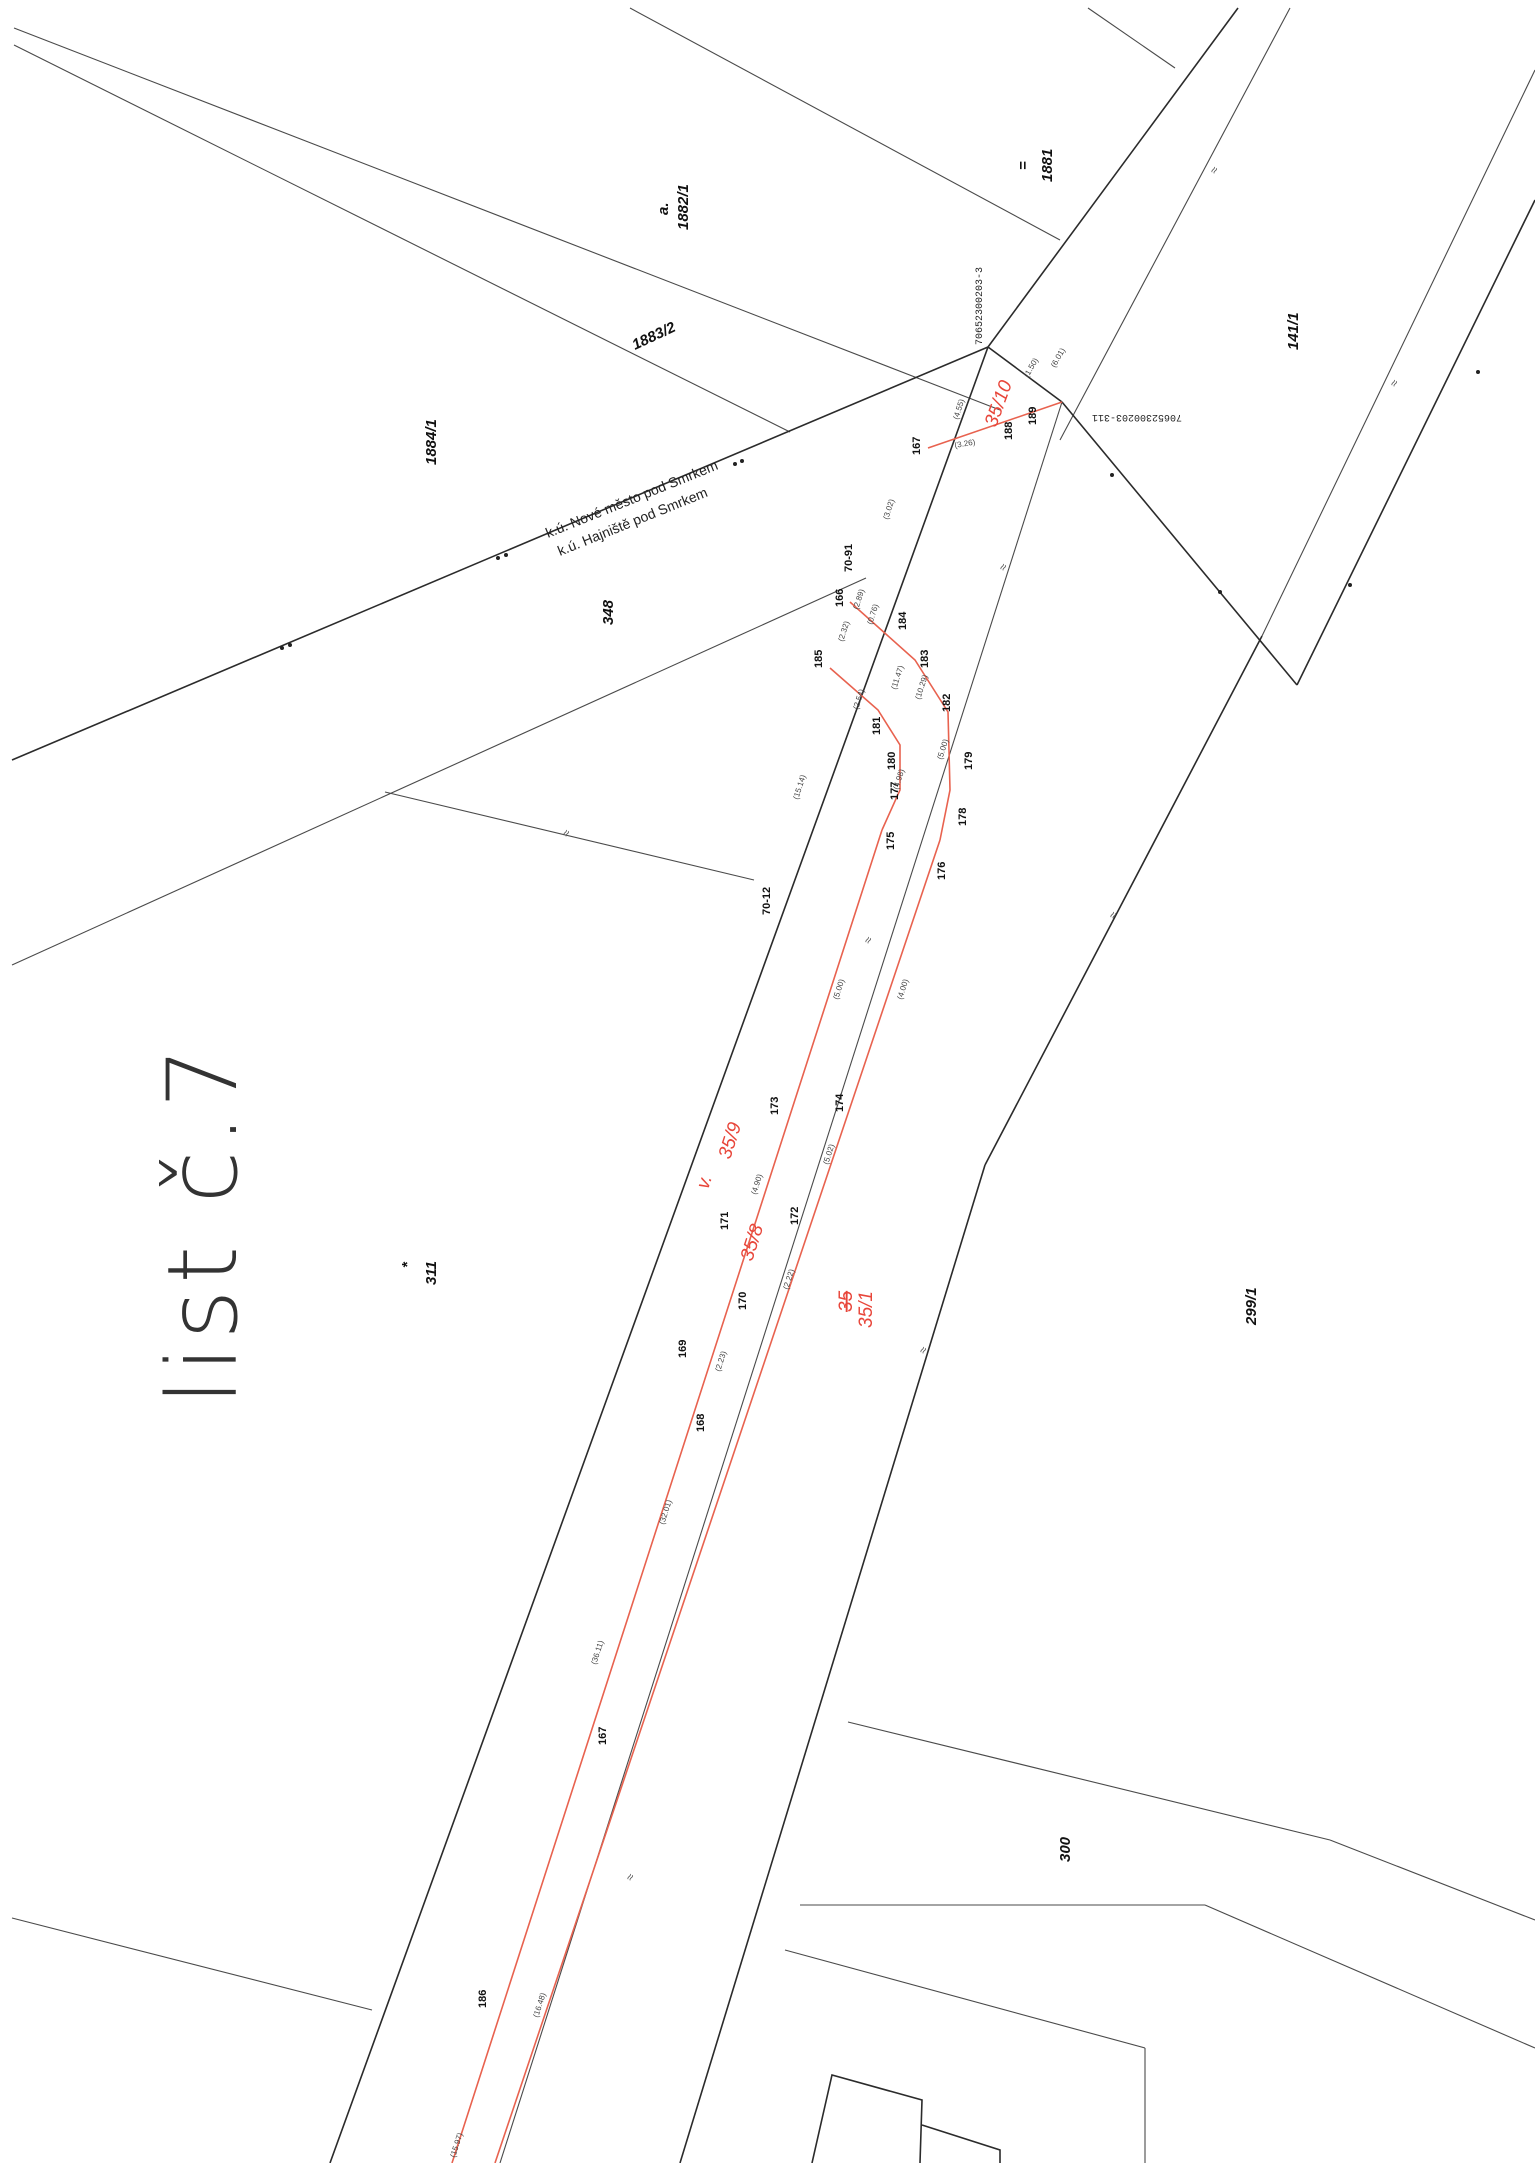 The image size is (1535, 2163). Describe the element at coordinates (720, 1361) in the screenshot. I see `dimension-label: (2.23)` at that location.